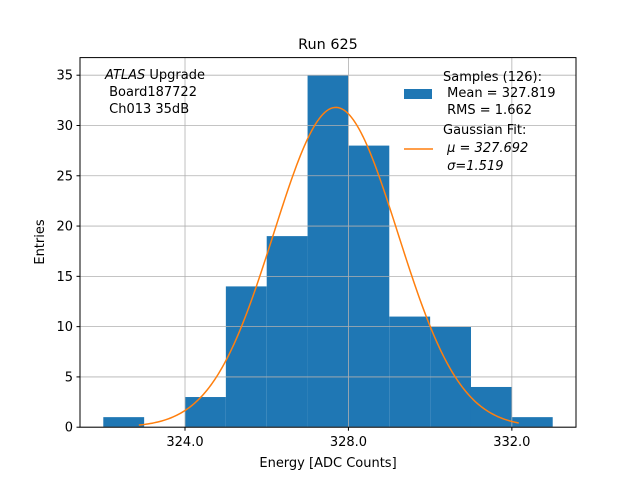 This screenshot has height=484, width=640. I want to click on x-tick-label: 332.0, so click(511, 442).